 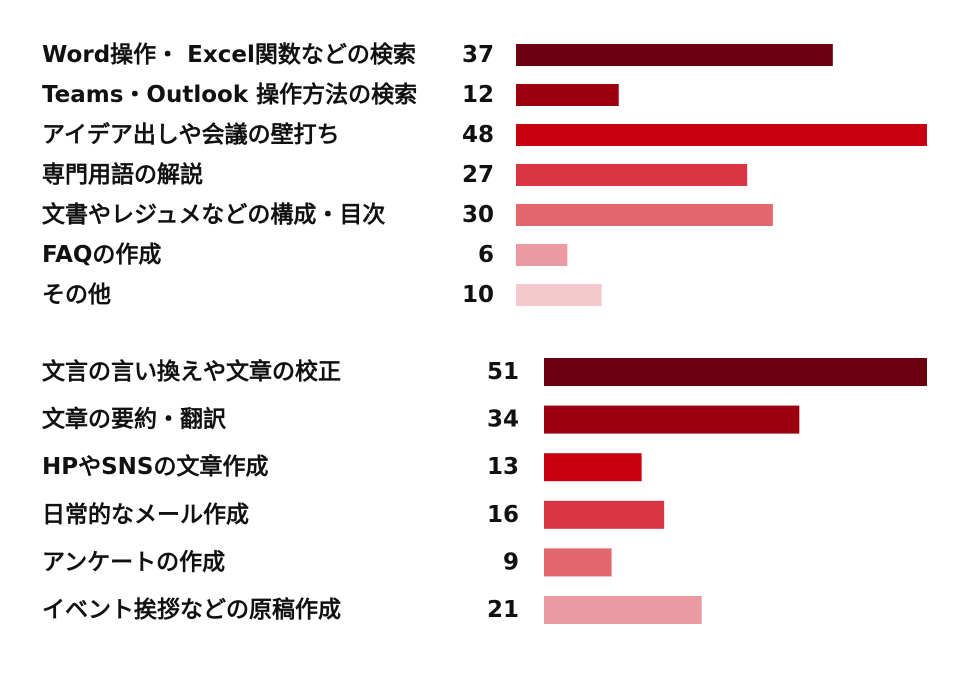 What do you see at coordinates (229, 55) in the screenshot?
I see `category-label: Word操作・ Excel関数などの検索` at bounding box center [229, 55].